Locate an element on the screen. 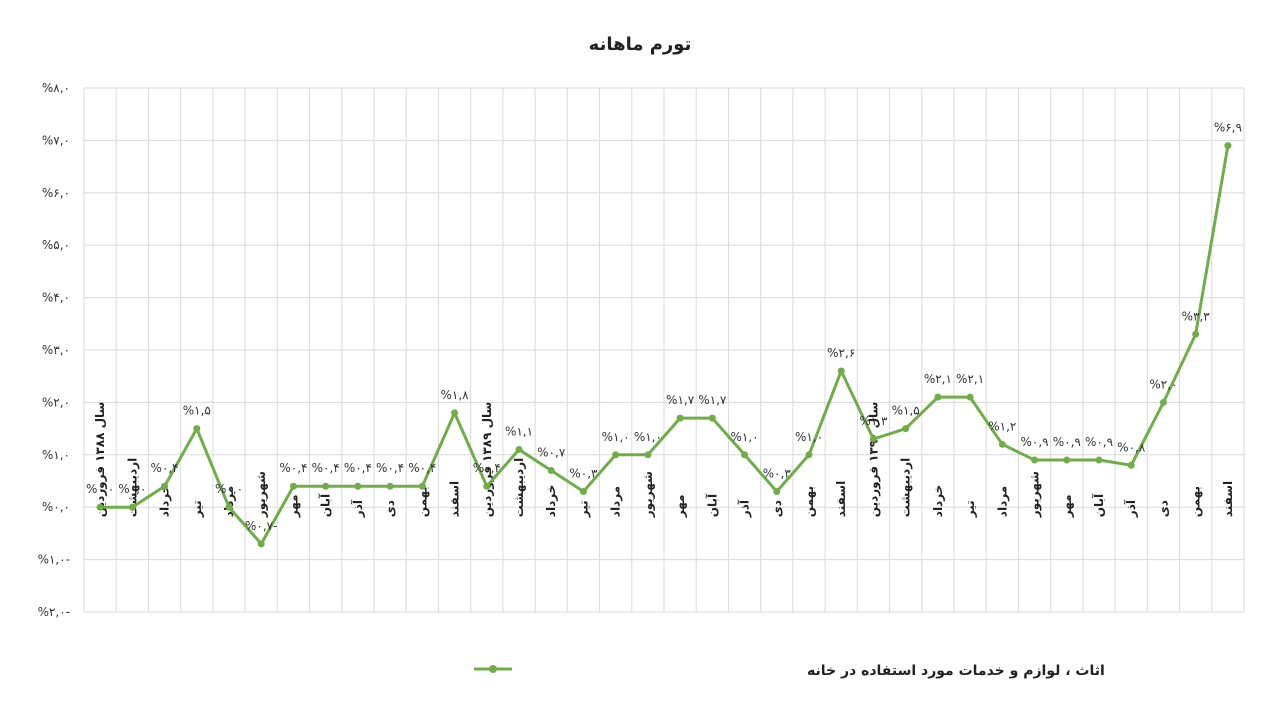 The width and height of the screenshot is (1280, 718). y-tick-label: %۶,۰ is located at coordinates (56, 193).